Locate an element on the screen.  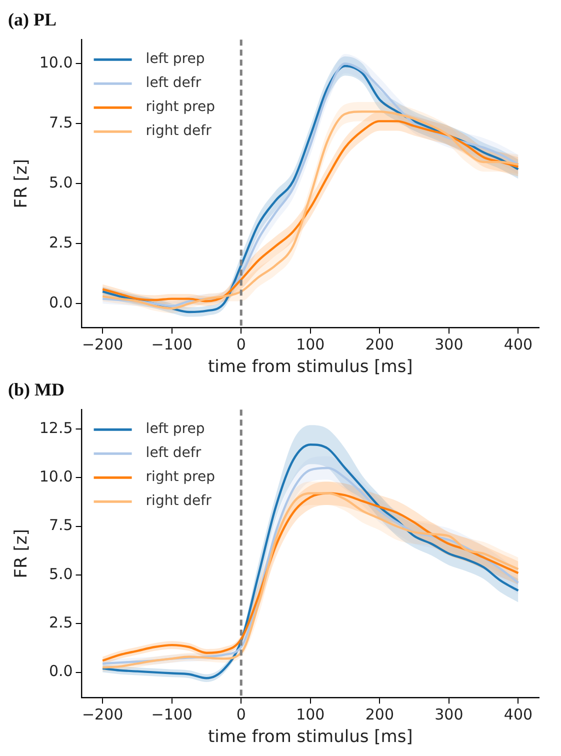
chart-title: (b) MD is located at coordinates (36, 389).